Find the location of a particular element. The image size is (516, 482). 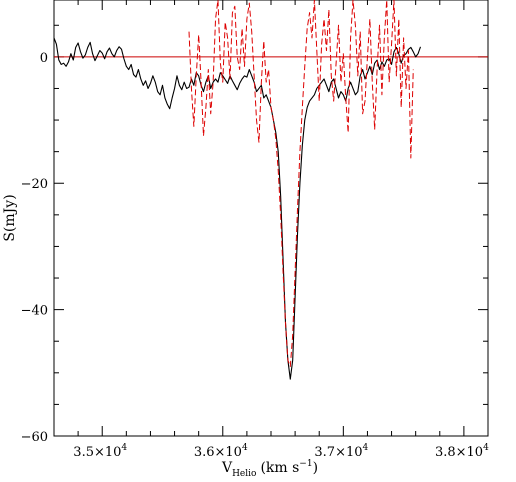

y-tick-label: −40 is located at coordinates (34, 311).